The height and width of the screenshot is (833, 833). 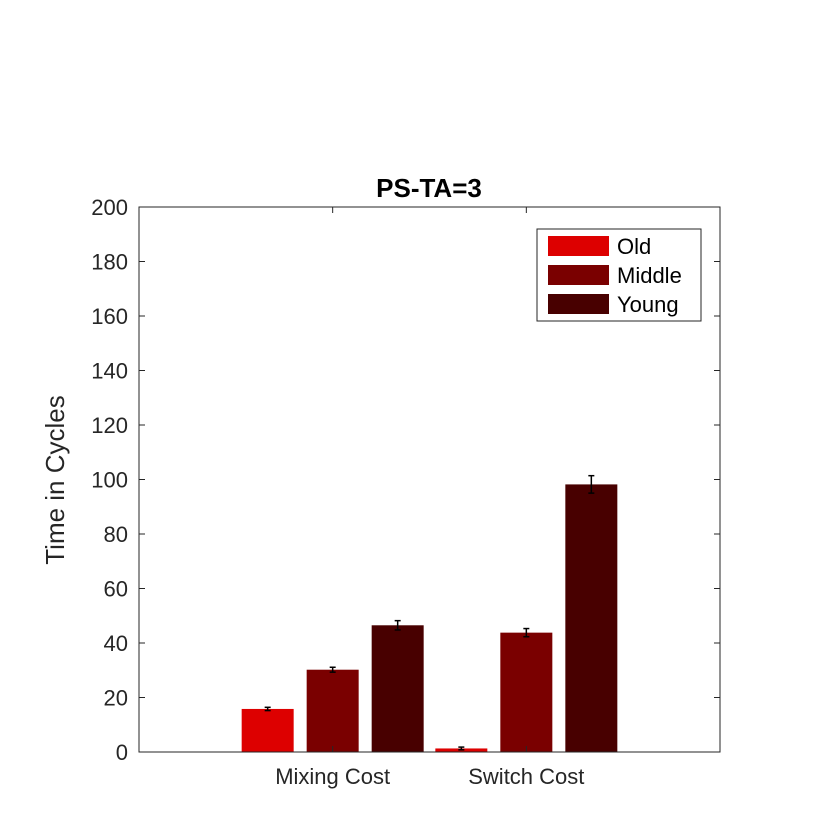 What do you see at coordinates (109, 425) in the screenshot?
I see `y-tick-label: 120` at bounding box center [109, 425].